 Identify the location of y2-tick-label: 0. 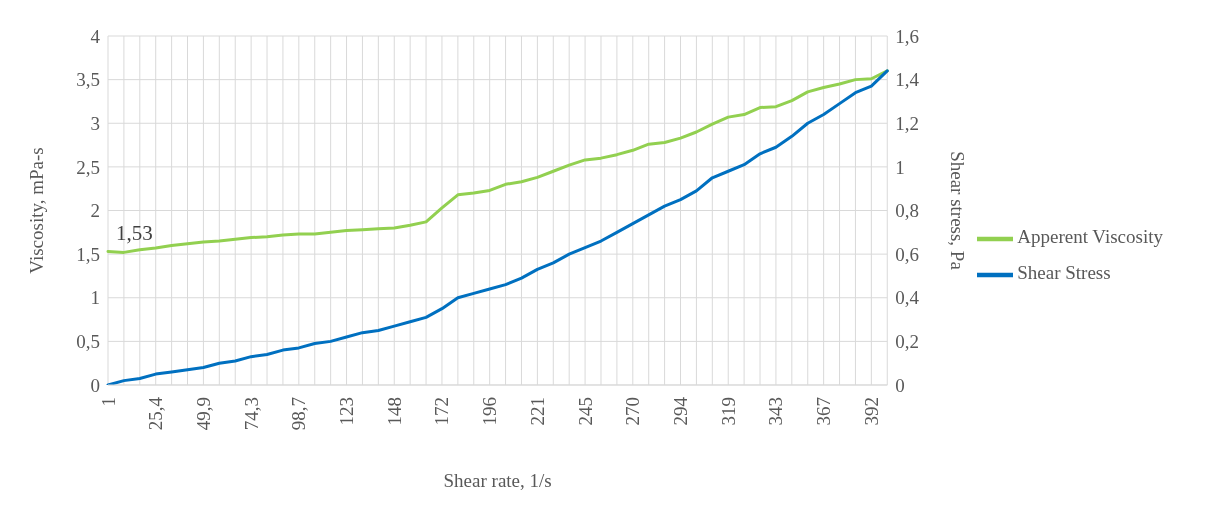
(900, 385).